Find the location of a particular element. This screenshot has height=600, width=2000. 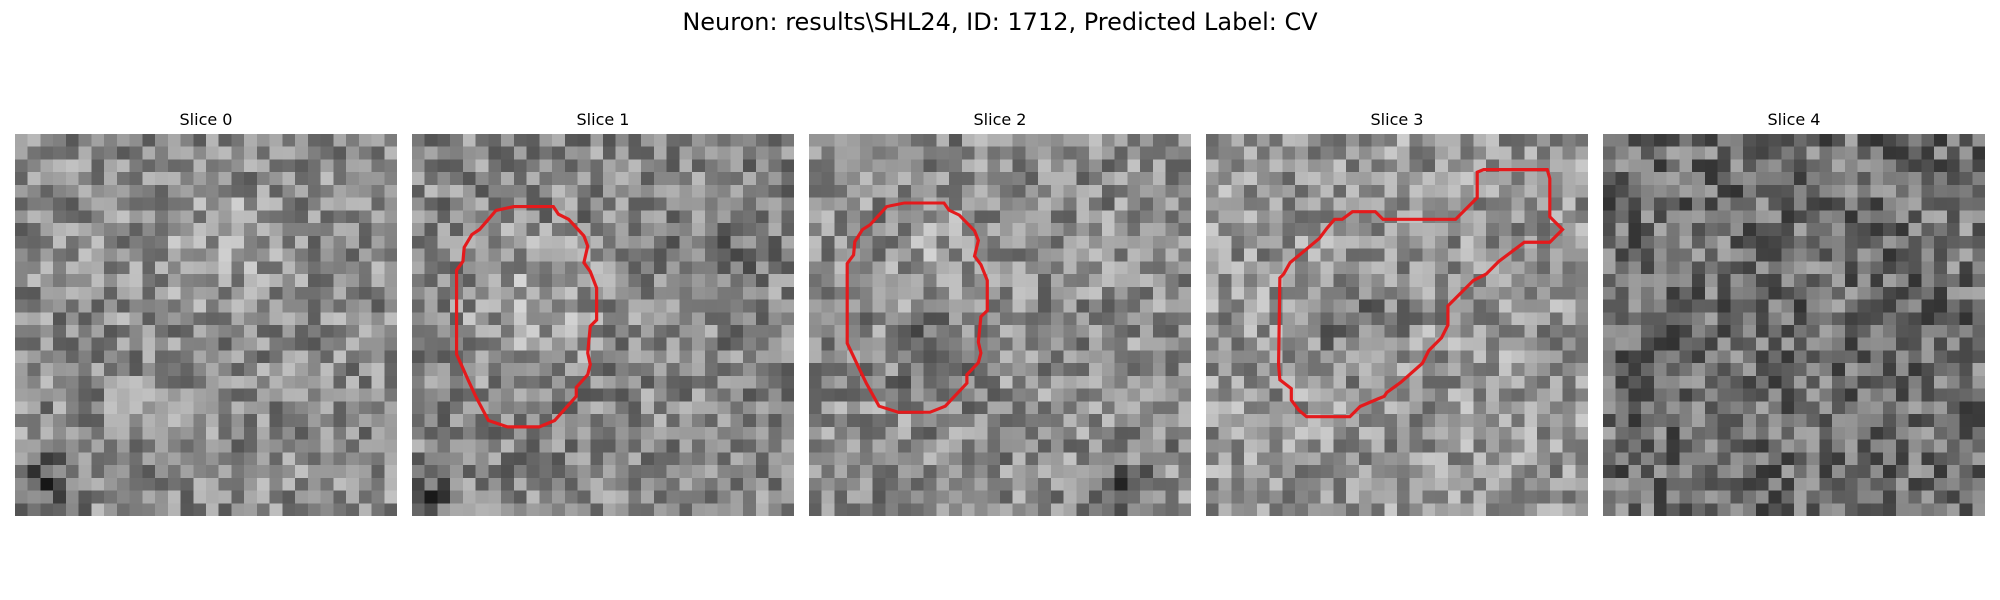

slice-0-title: Slice 0 is located at coordinates (206, 119).